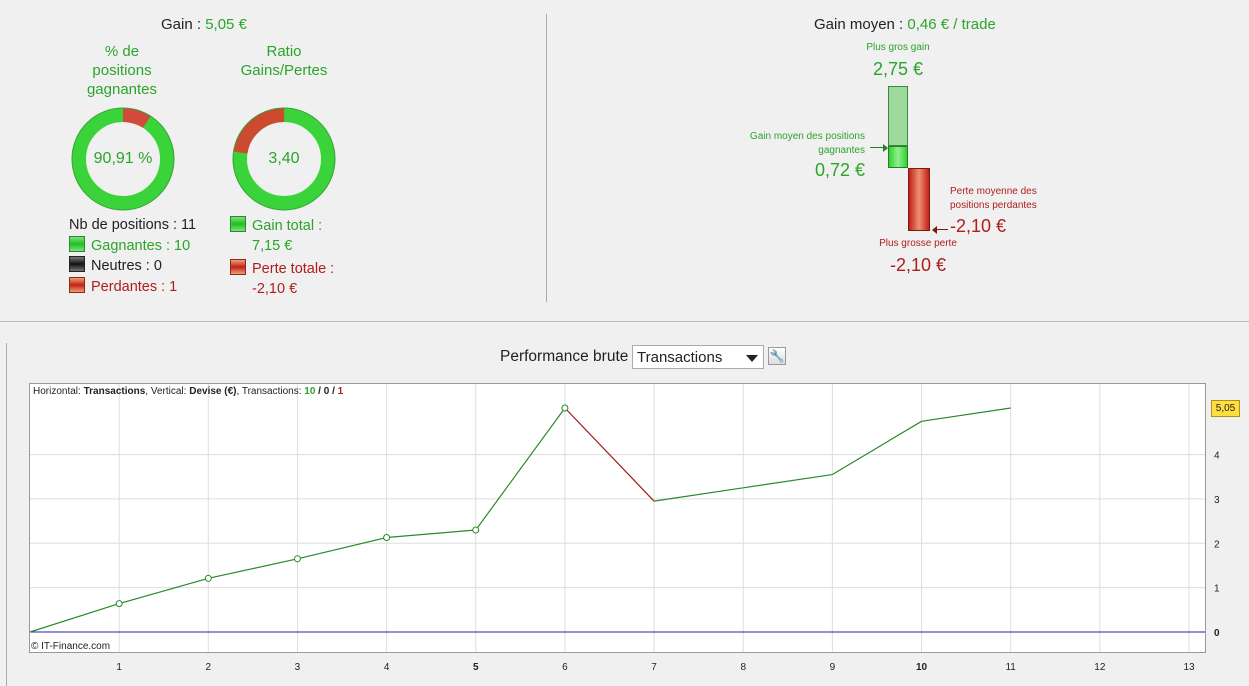 The image size is (1249, 686). I want to click on x-tick-label: 7, so click(654, 667).